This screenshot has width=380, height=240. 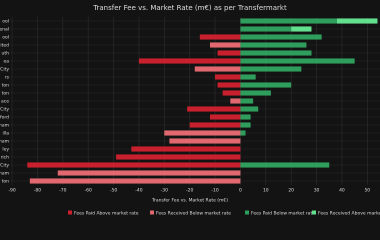 What do you see at coordinates (5, 158) in the screenshot?
I see `y-tick-label: rich` at bounding box center [5, 158].